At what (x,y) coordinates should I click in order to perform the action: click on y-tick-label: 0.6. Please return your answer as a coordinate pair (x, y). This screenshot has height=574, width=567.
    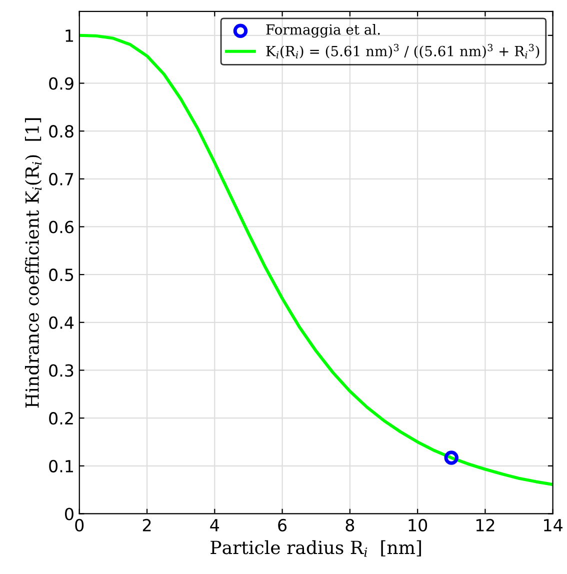
    Looking at the image, I should click on (61, 227).